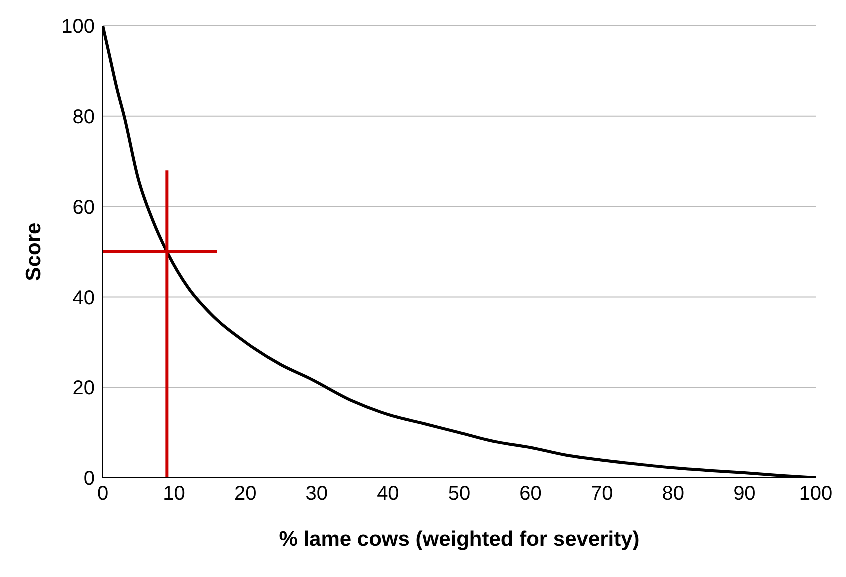  Describe the element at coordinates (83, 298) in the screenshot. I see `y-tick-label: 40` at that location.